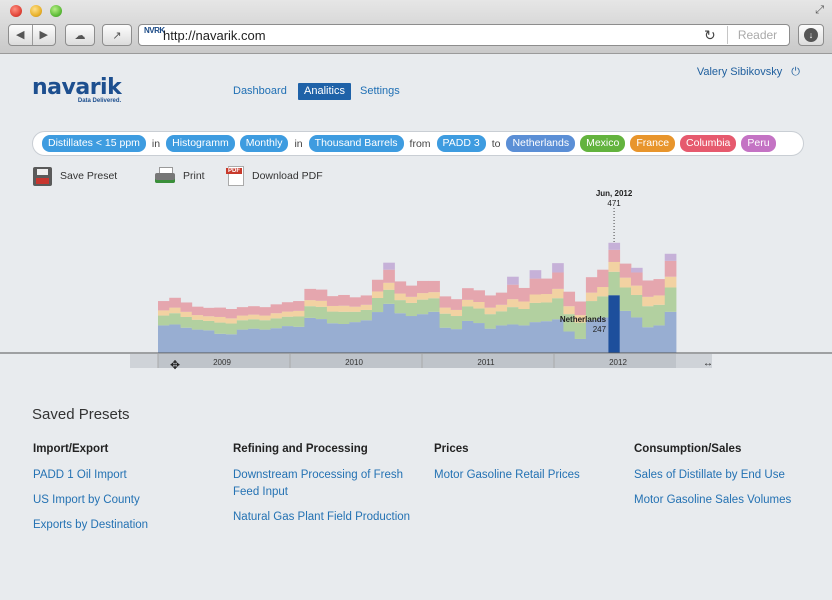  Describe the element at coordinates (356, 143) in the screenshot. I see `unit-filter: Thousand Barrels` at that location.